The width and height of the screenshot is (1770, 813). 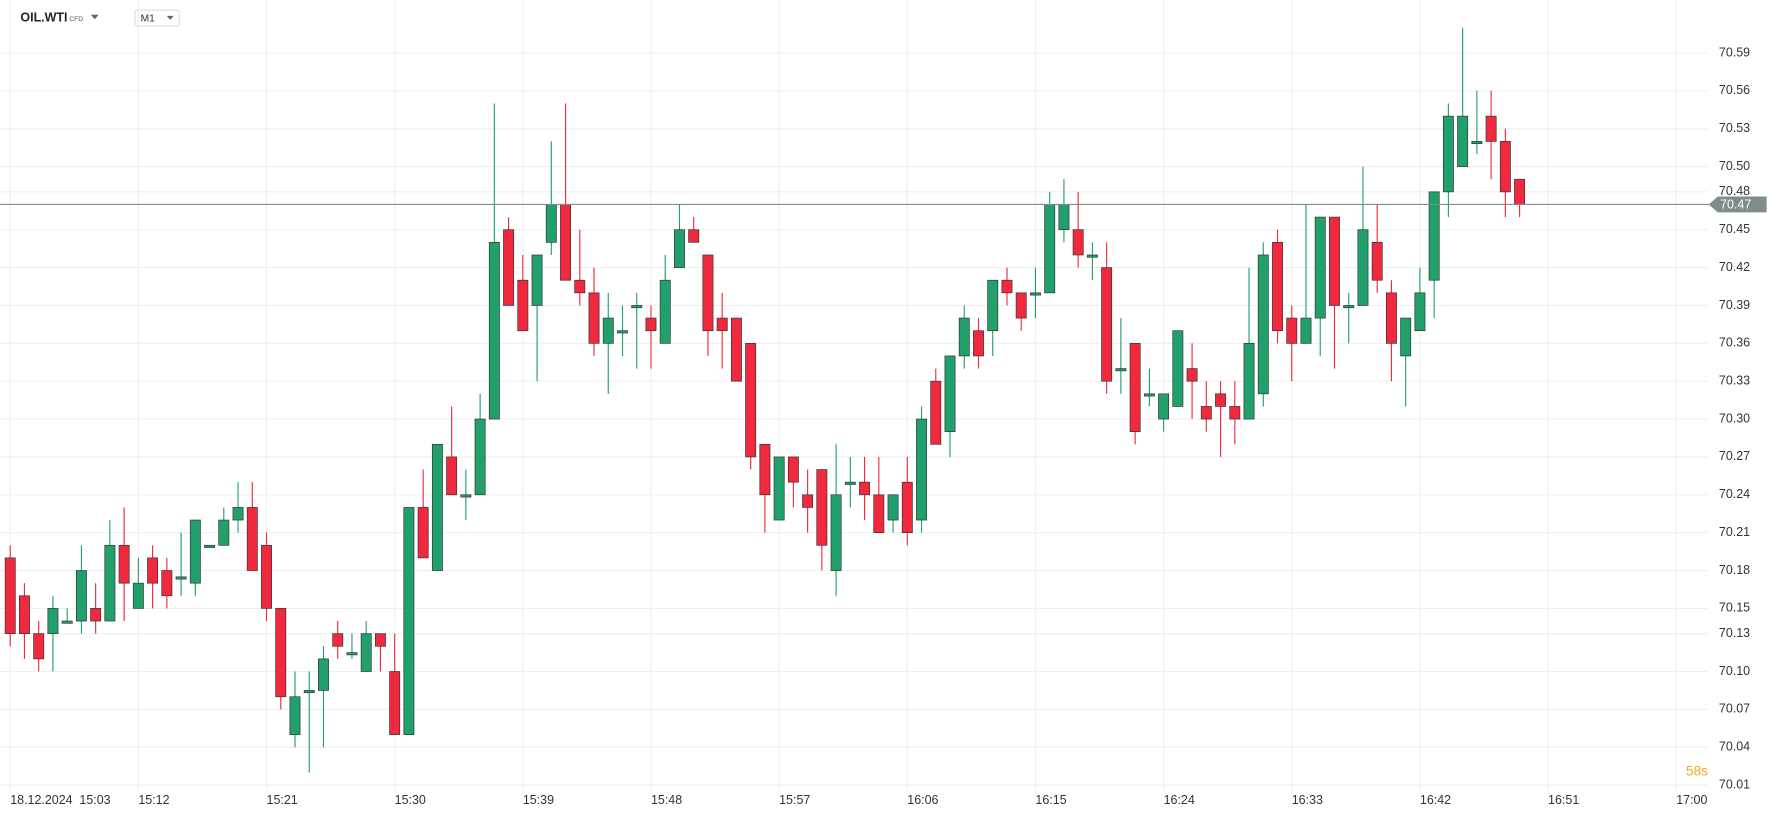 I want to click on x-tick-label: 17:00, so click(x=1691, y=800).